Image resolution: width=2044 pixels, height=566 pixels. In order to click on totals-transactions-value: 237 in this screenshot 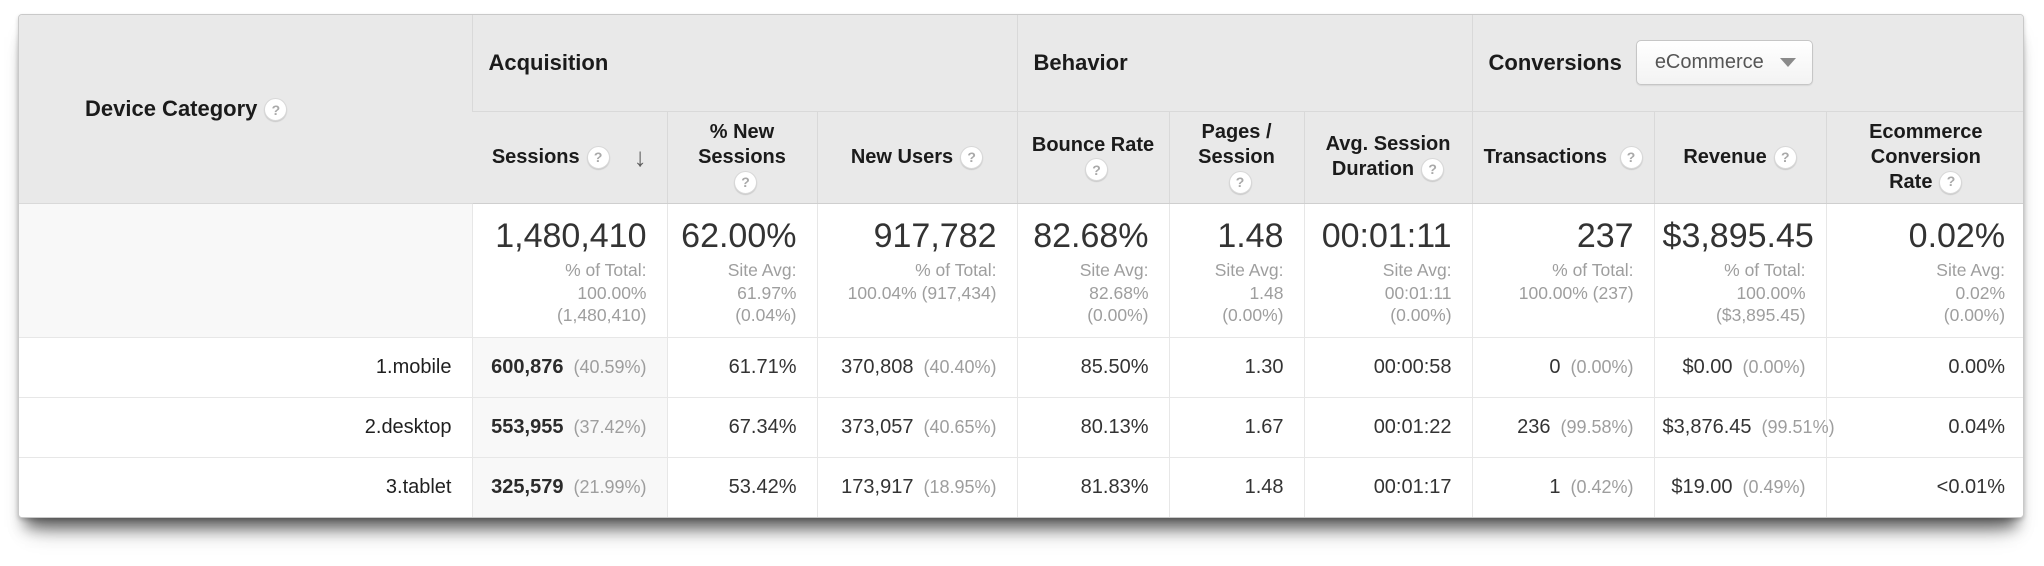, I will do `click(1605, 235)`.